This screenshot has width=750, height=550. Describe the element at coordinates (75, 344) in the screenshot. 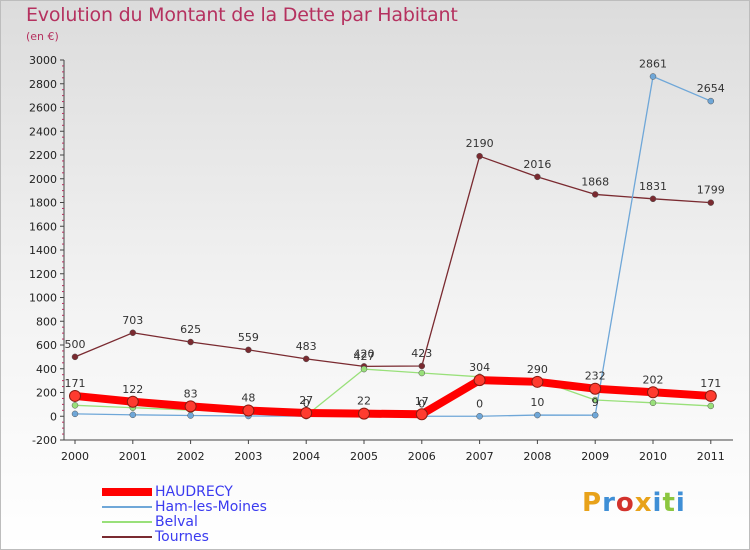

I see `data-label: 500` at that location.